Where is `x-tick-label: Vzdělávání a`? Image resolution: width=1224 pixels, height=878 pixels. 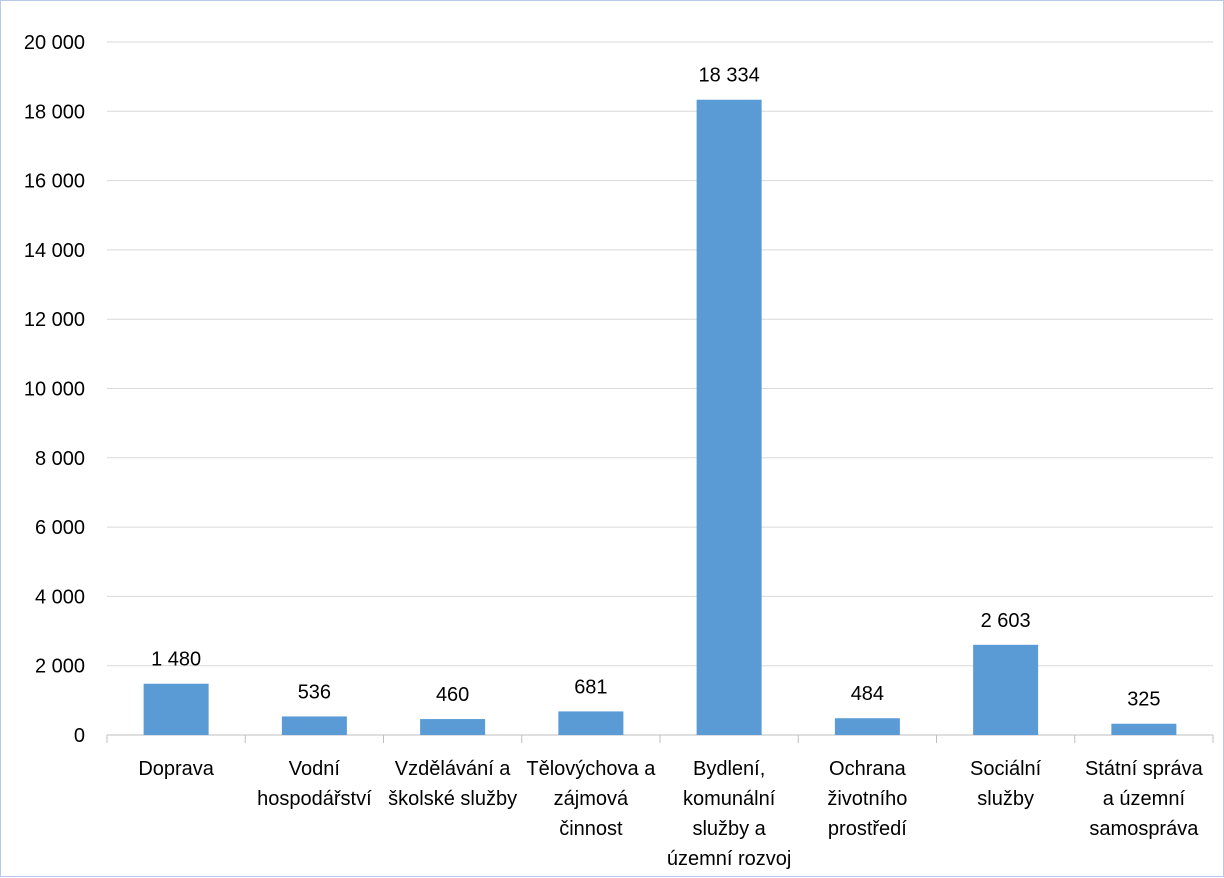 x-tick-label: Vzdělávání a is located at coordinates (453, 769).